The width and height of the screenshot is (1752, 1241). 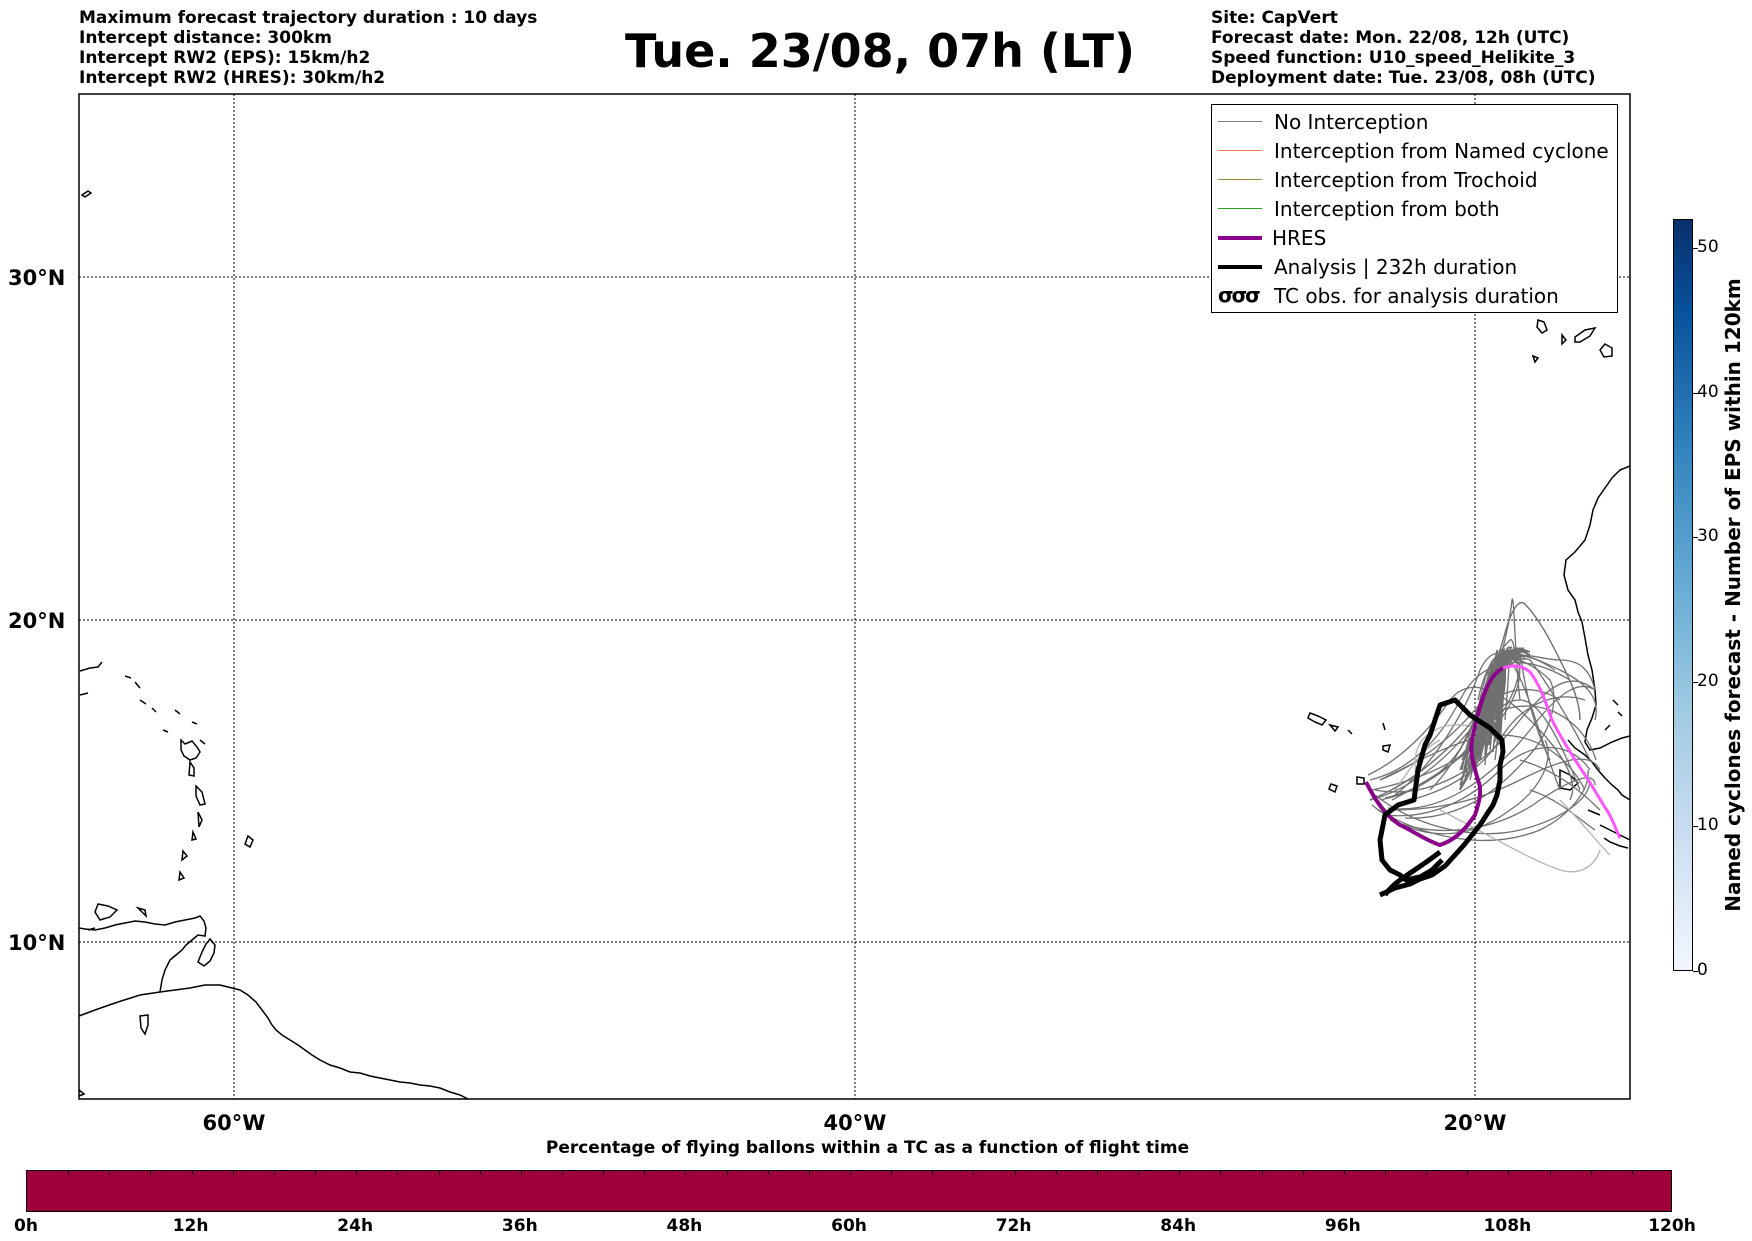 What do you see at coordinates (1708, 680) in the screenshot?
I see `colorbar-right-tick-label: 20` at bounding box center [1708, 680].